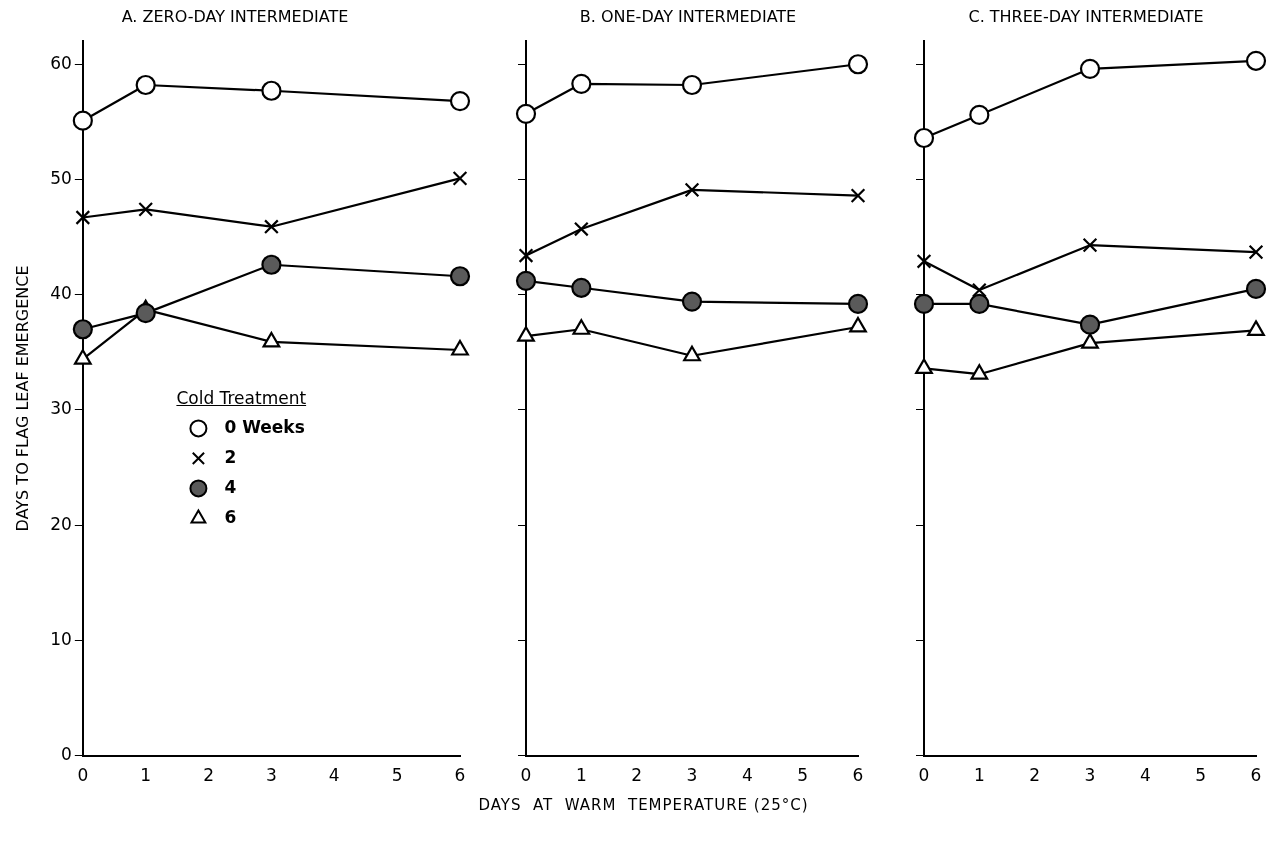 This screenshot has width=1287, height=854. Describe the element at coordinates (66, 754) in the screenshot. I see `y-tick-label: 0` at that location.